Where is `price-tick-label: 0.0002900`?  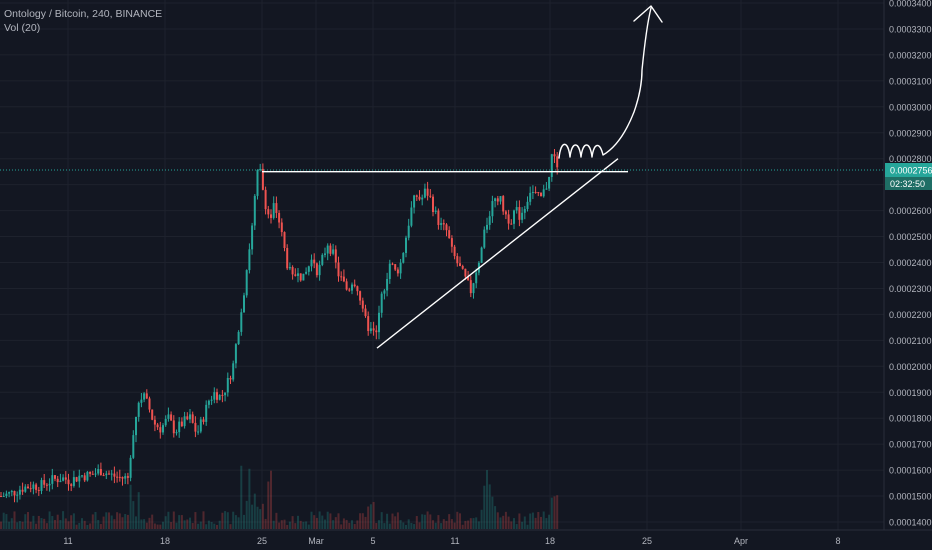
price-tick-label: 0.0002900 is located at coordinates (910, 133).